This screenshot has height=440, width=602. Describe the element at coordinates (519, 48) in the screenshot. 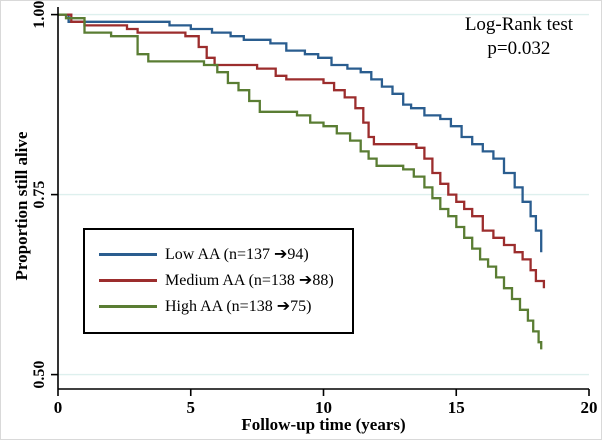

I see `logrank-annotation-line2: p=0.032` at that location.